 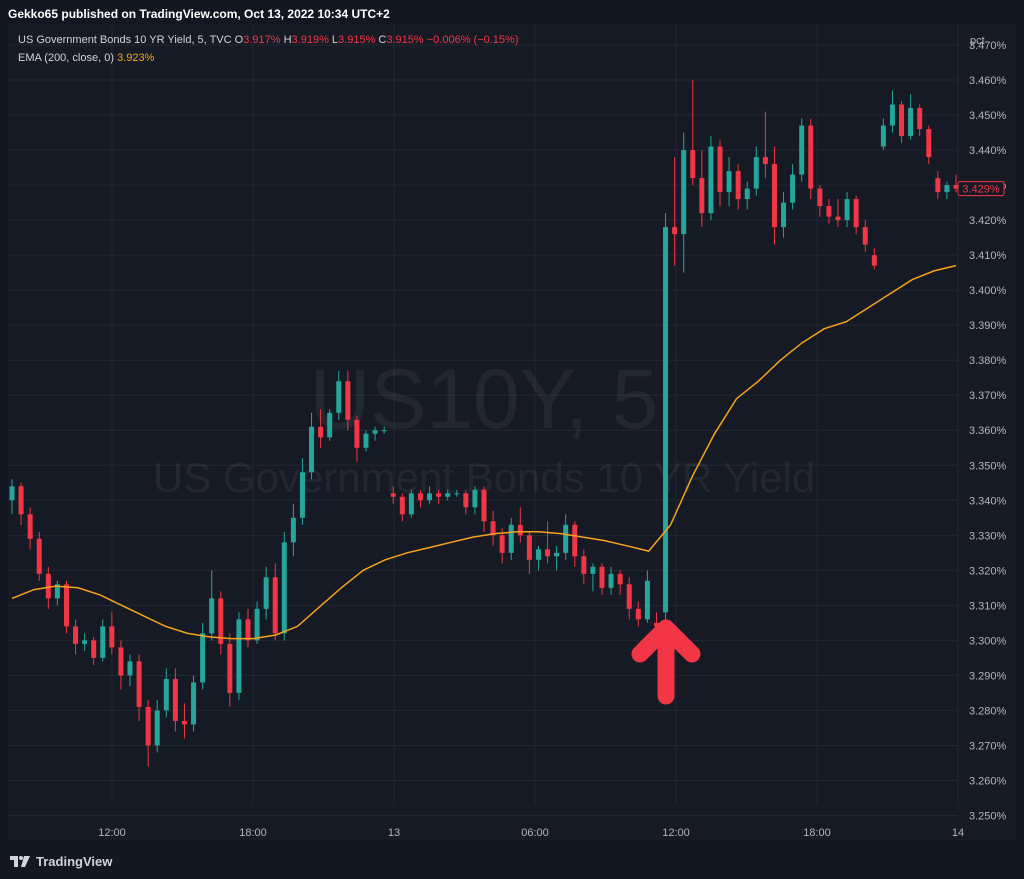 What do you see at coordinates (988, 501) in the screenshot?
I see `y-tick-label: 3.340%` at bounding box center [988, 501].